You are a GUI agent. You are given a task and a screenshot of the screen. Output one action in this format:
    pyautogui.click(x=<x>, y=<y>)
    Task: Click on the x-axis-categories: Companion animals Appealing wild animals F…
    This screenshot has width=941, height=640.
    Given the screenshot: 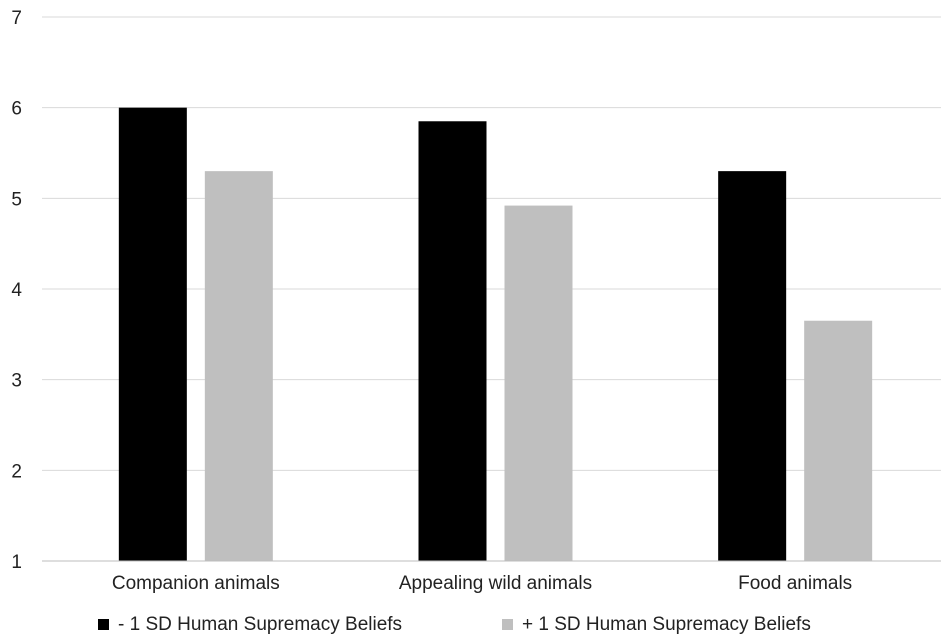 What is the action you would take?
    pyautogui.click(x=482, y=583)
    